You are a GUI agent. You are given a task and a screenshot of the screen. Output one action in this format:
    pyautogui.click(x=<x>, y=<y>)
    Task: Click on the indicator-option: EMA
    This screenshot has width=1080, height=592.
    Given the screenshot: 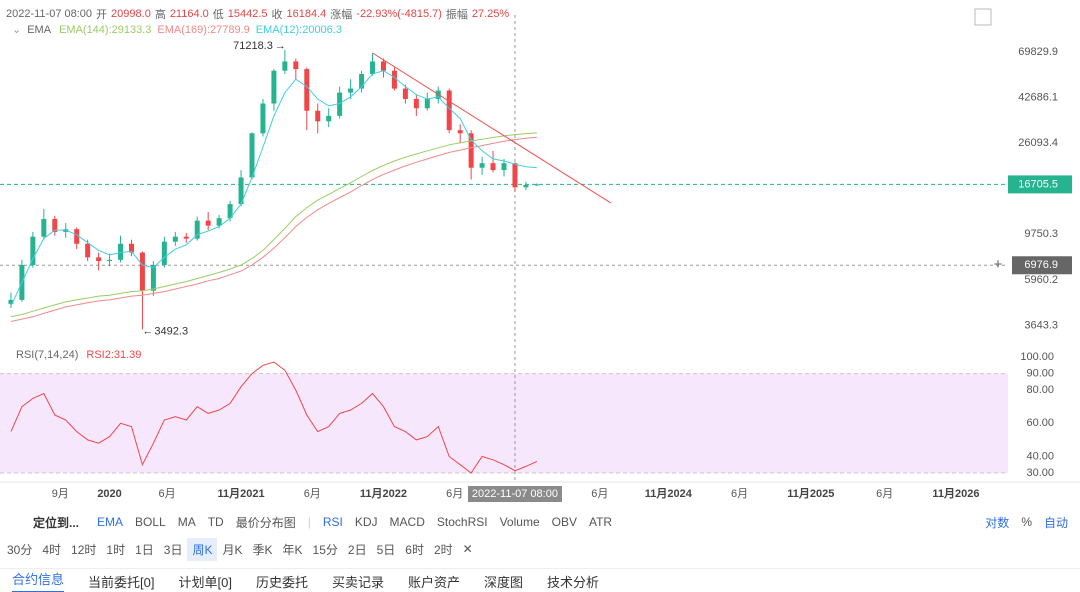 What is the action you would take?
    pyautogui.click(x=110, y=522)
    